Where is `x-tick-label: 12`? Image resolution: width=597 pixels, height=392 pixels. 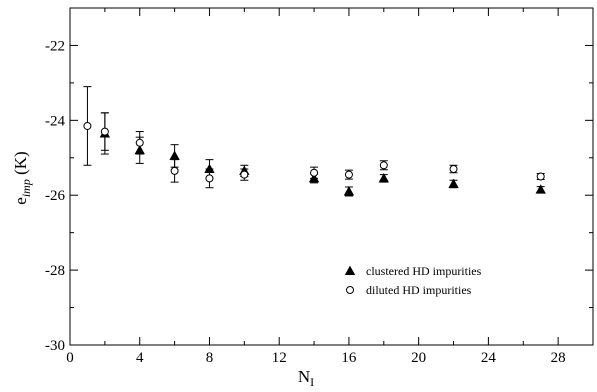
x-tick-label: 12 is located at coordinates (279, 358).